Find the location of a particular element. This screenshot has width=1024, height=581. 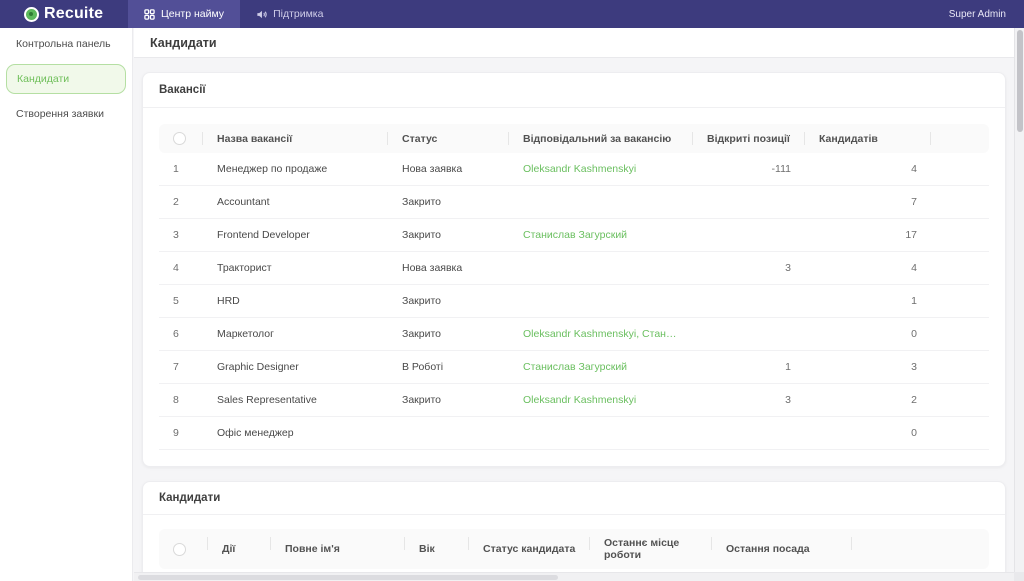

vacancy-name: HRD is located at coordinates (295, 301).